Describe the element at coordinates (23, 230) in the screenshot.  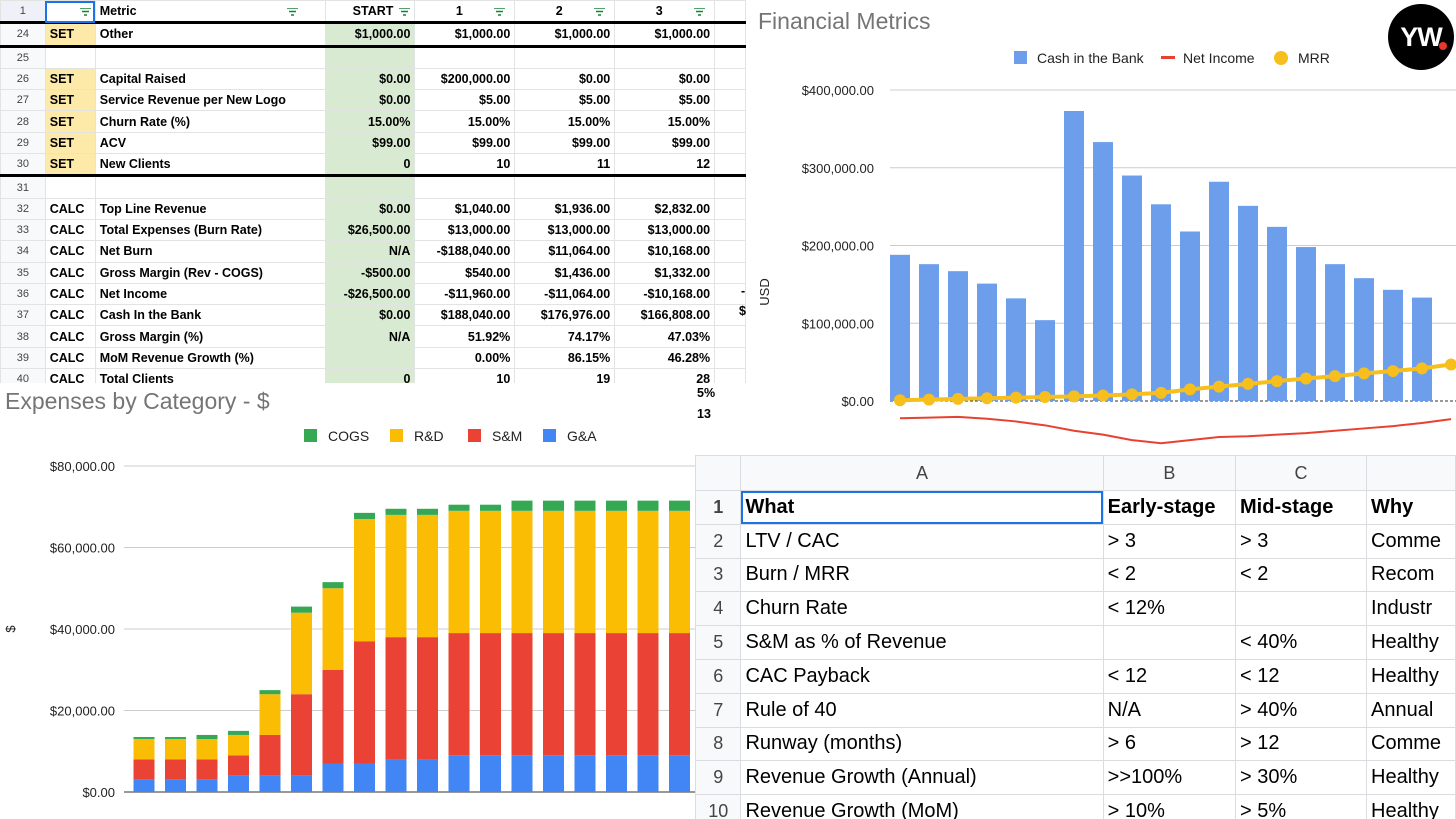
I see `row-number: 33` at that location.